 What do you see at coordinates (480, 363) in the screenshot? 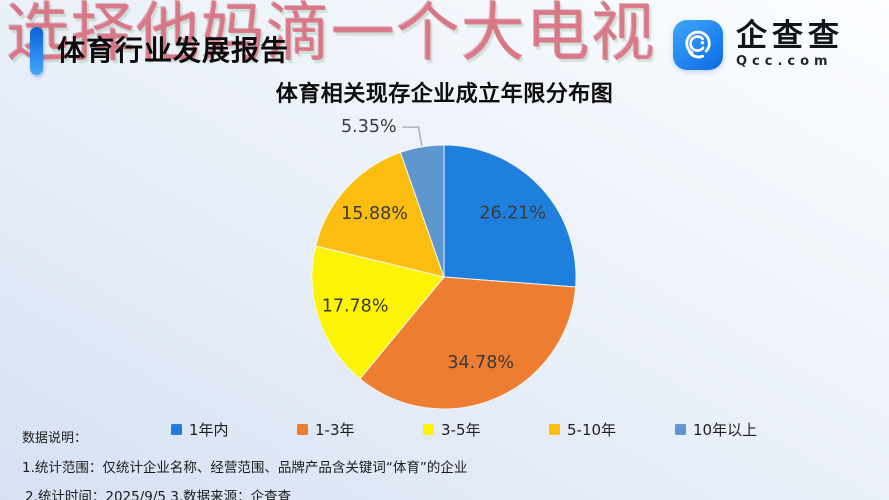
I see `pie-slice-label: 34.78%` at bounding box center [480, 363].